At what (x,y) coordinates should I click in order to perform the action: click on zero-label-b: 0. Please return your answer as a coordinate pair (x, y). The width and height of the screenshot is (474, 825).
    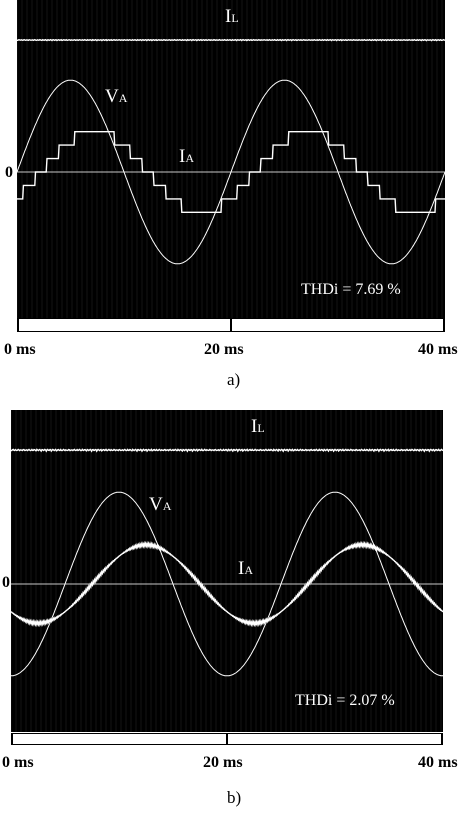
    Looking at the image, I should click on (6, 582).